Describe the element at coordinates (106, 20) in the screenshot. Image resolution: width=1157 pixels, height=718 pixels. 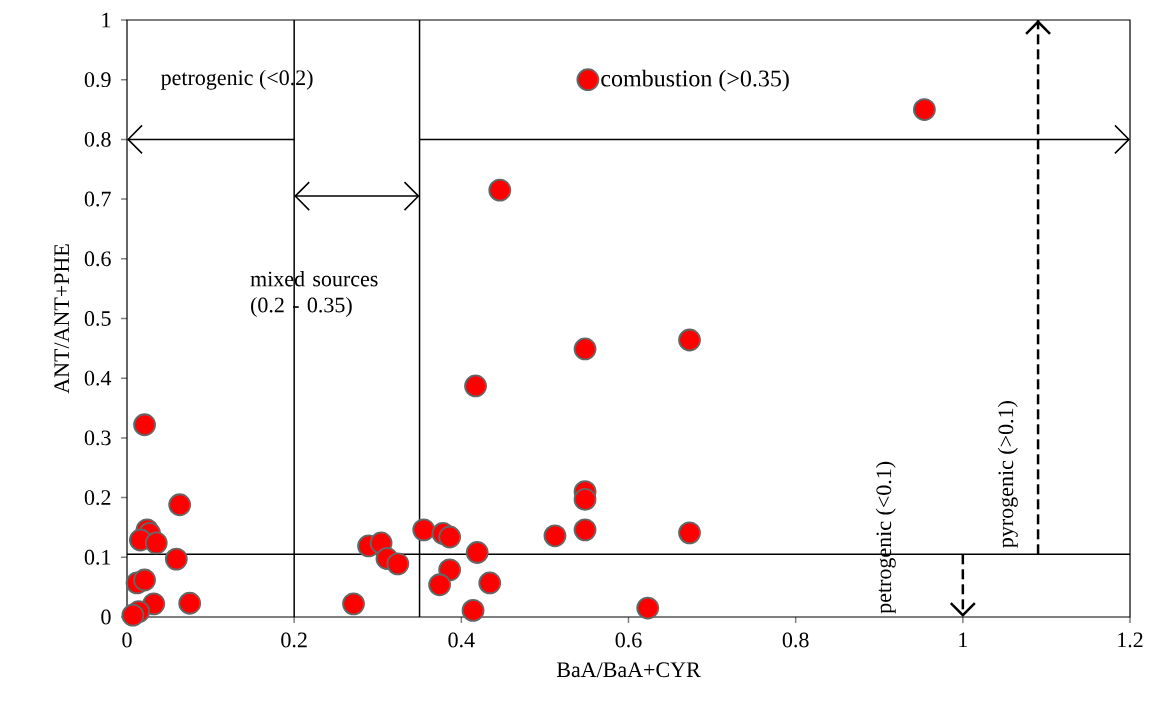
I see `y-tick-label: 1` at that location.